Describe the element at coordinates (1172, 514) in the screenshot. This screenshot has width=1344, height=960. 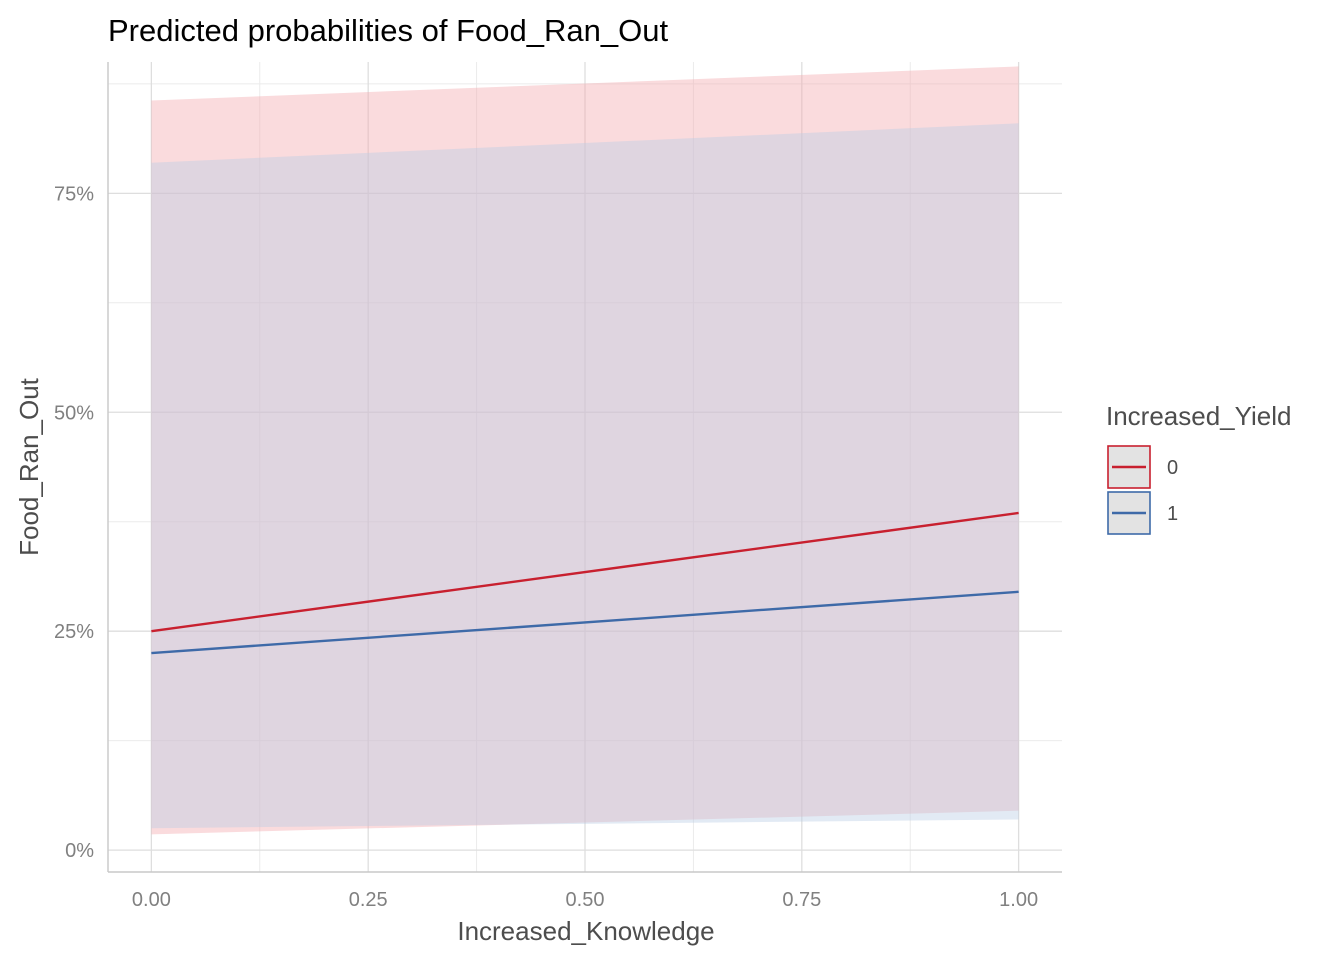
I see `legend-label: 1` at that location.